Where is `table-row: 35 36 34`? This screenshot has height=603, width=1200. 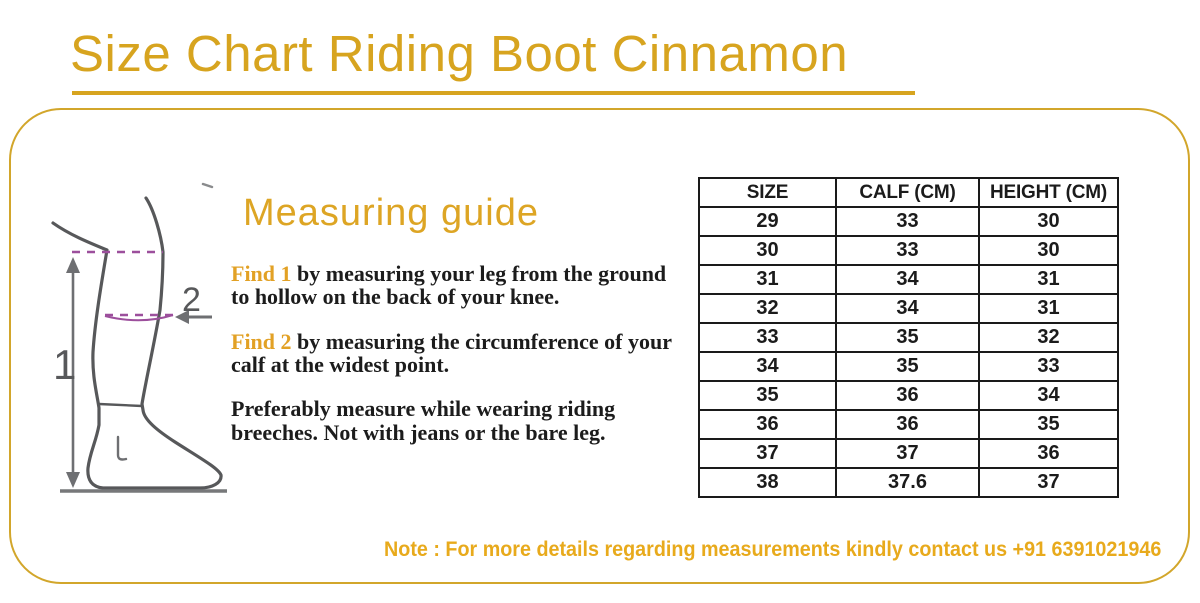 table-row: 35 36 34 is located at coordinates (908, 395).